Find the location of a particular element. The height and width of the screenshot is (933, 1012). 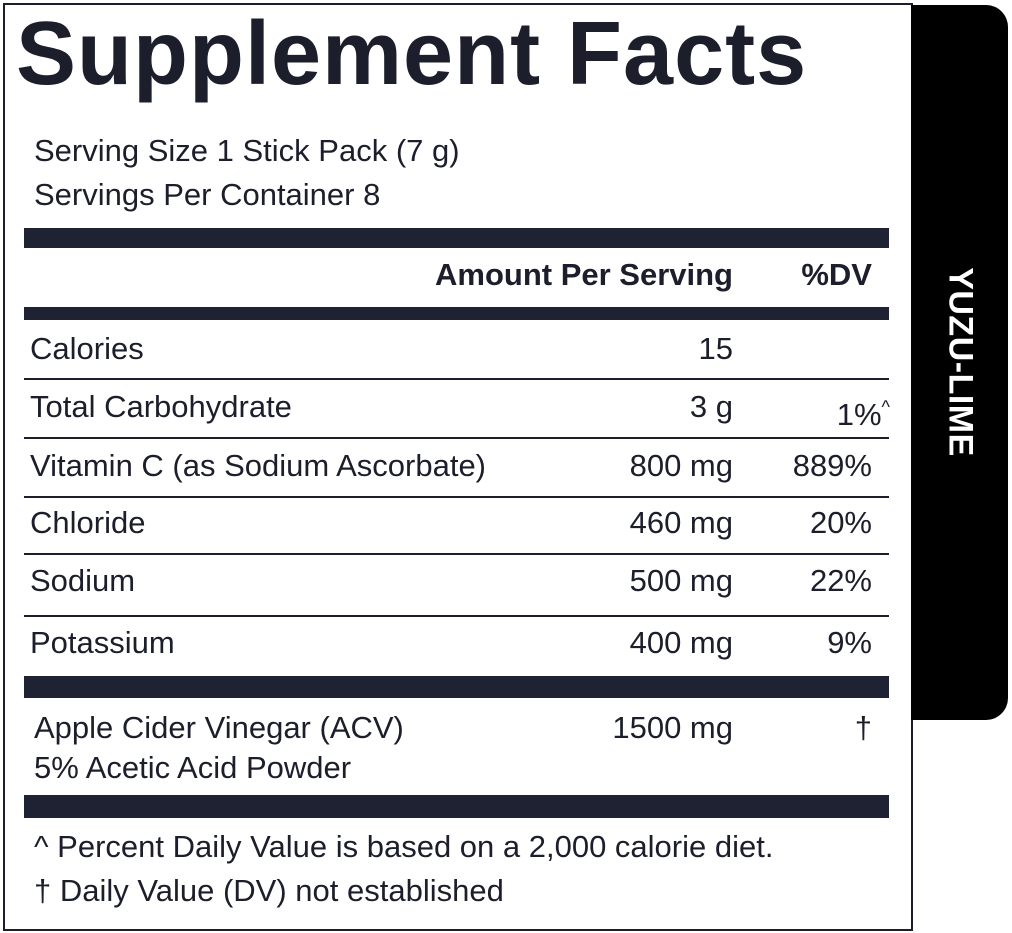

footnote: † Daily Value (DV) not established is located at coordinates (269, 890).